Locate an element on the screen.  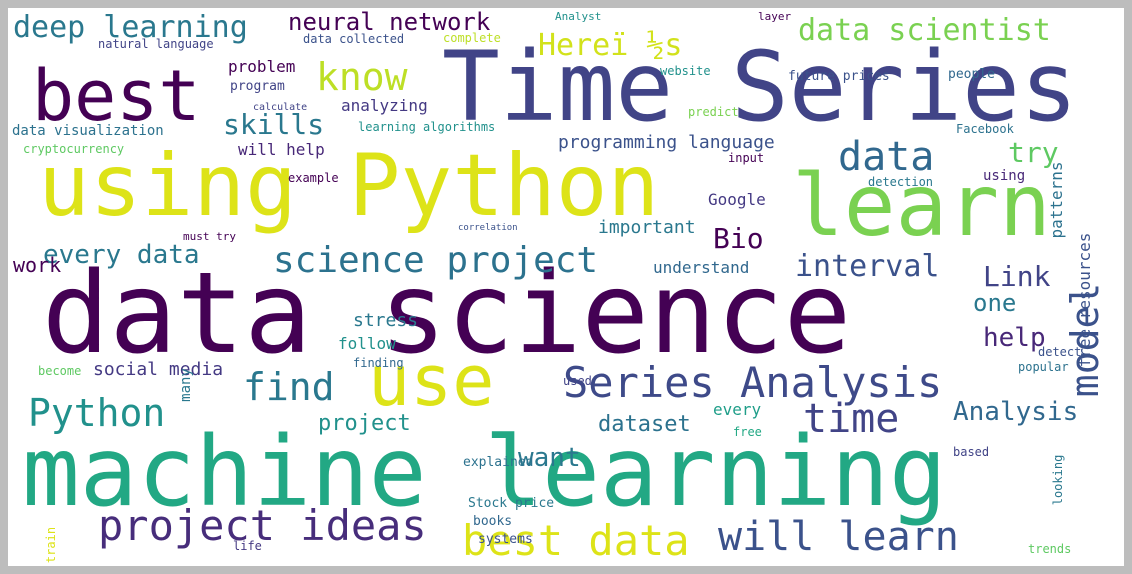
word: free resources is located at coordinates (1084, 300).